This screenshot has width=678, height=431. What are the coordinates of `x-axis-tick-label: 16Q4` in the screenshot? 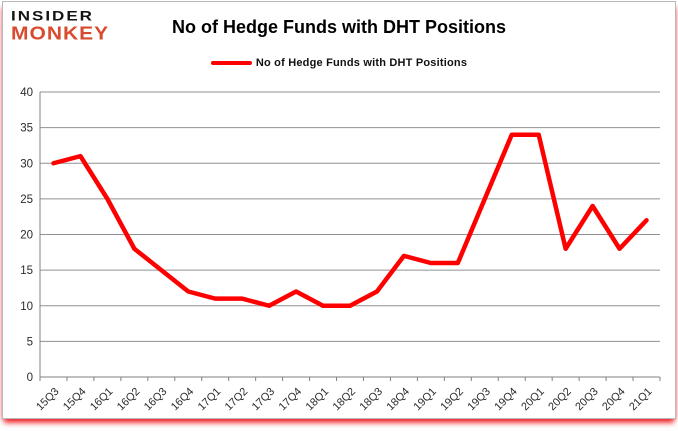 It's located at (183, 400).